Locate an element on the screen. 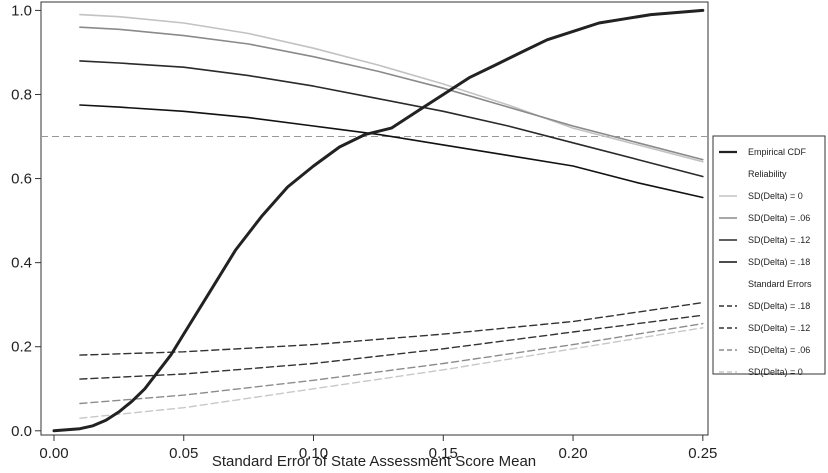 Image resolution: width=828 pixels, height=473 pixels. y-tick-label: 0.2 is located at coordinates (21, 347).